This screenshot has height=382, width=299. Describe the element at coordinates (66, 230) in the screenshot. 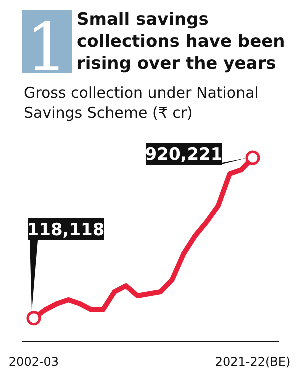

I see `data-label: 118,118` at that location.